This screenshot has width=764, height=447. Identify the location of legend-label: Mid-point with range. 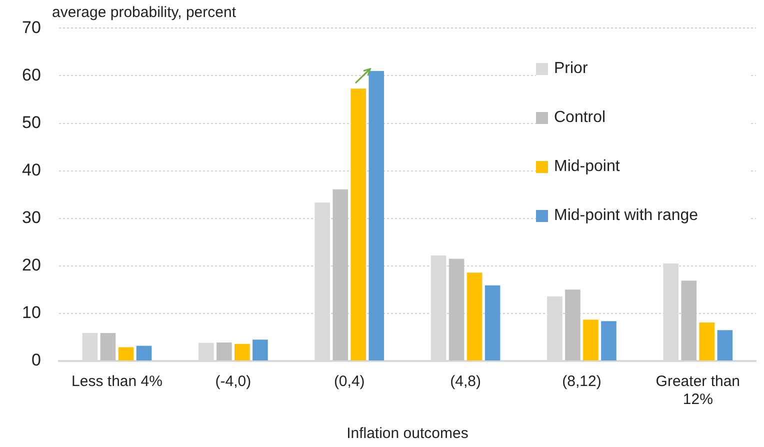
(626, 215).